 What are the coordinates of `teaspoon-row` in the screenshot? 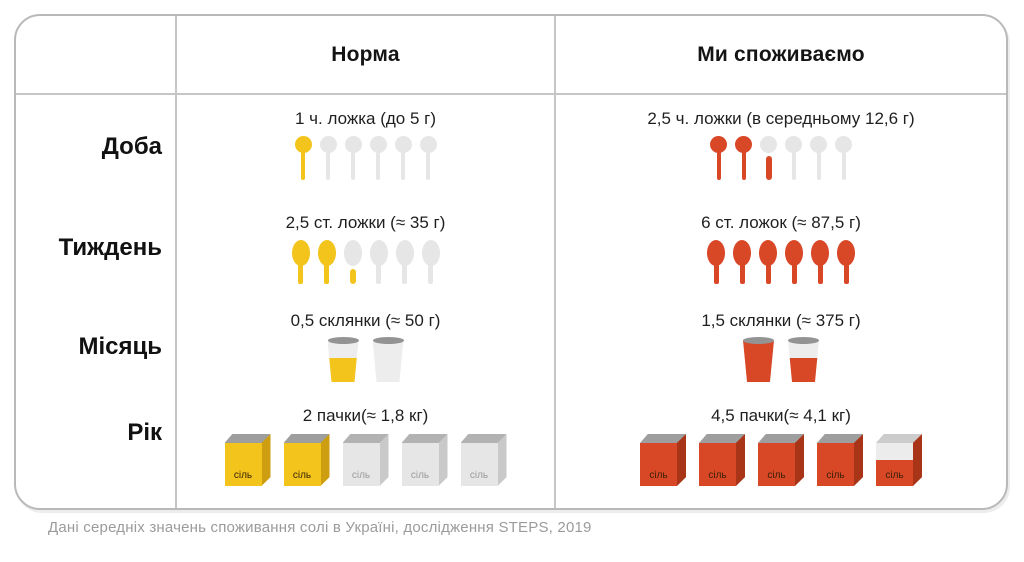 It's located at (365, 158).